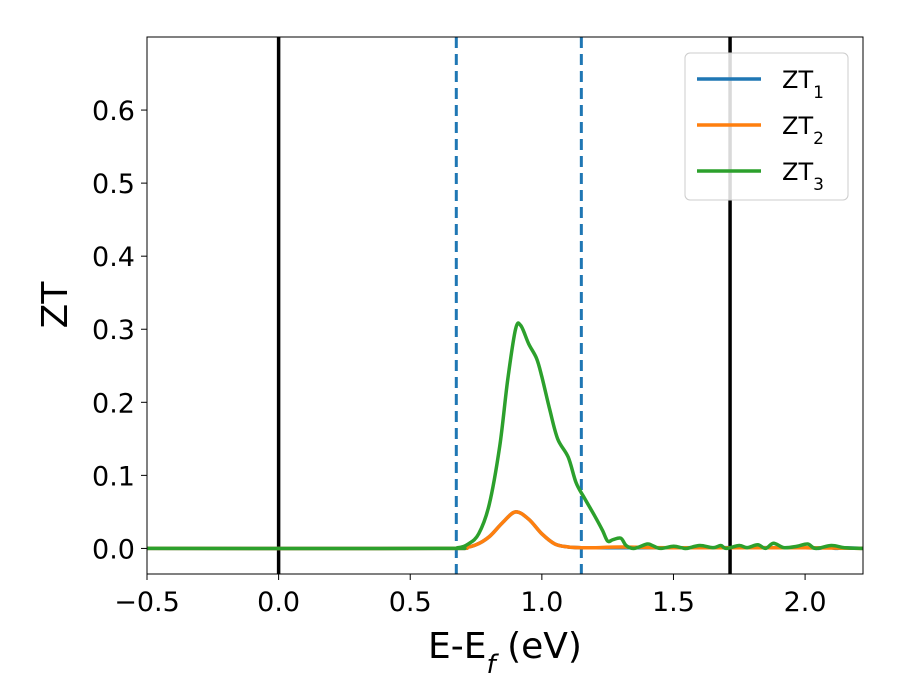  What do you see at coordinates (113, 111) in the screenshot?
I see `y-tick-label: 0.6` at bounding box center [113, 111].